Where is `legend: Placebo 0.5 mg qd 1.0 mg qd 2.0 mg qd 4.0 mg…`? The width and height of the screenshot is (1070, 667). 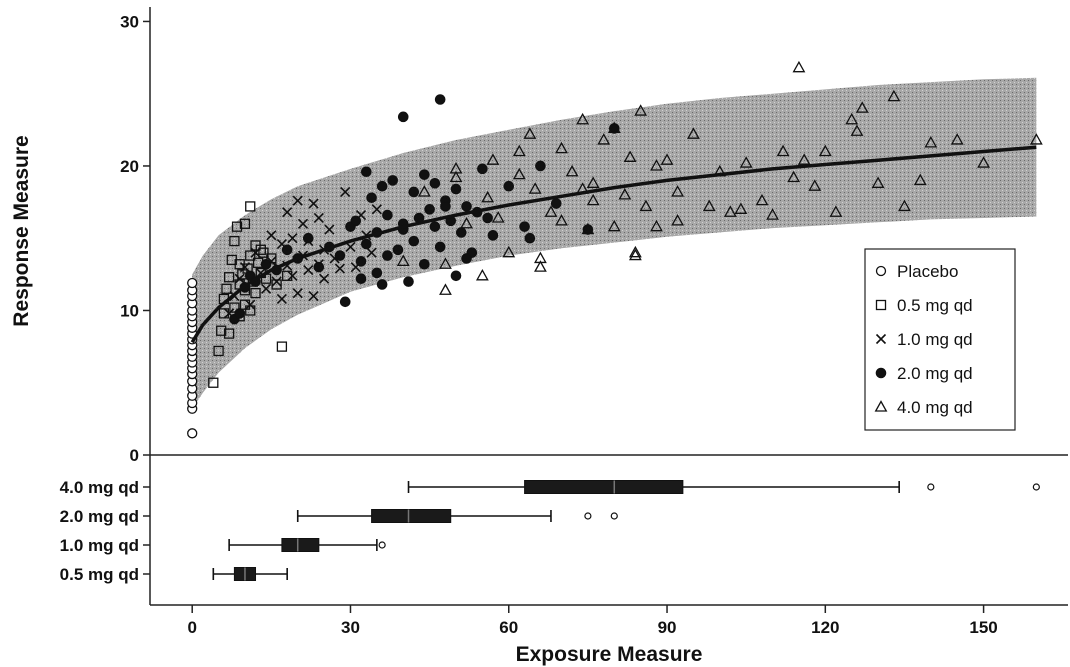 legend: Placebo 0.5 mg qd 1.0 mg qd 2.0 mg qd 4.0 mg… is located at coordinates (940, 339).